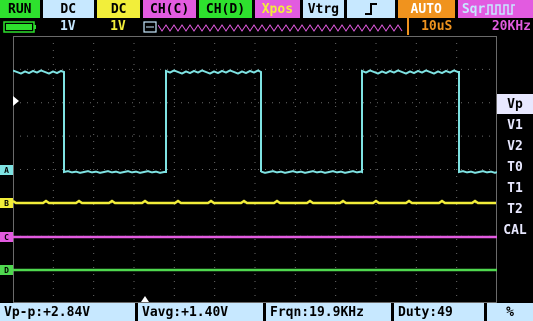 This screenshot has width=533, height=321. Describe the element at coordinates (515, 209) in the screenshot. I see `menu-item-t2: T2` at that location.